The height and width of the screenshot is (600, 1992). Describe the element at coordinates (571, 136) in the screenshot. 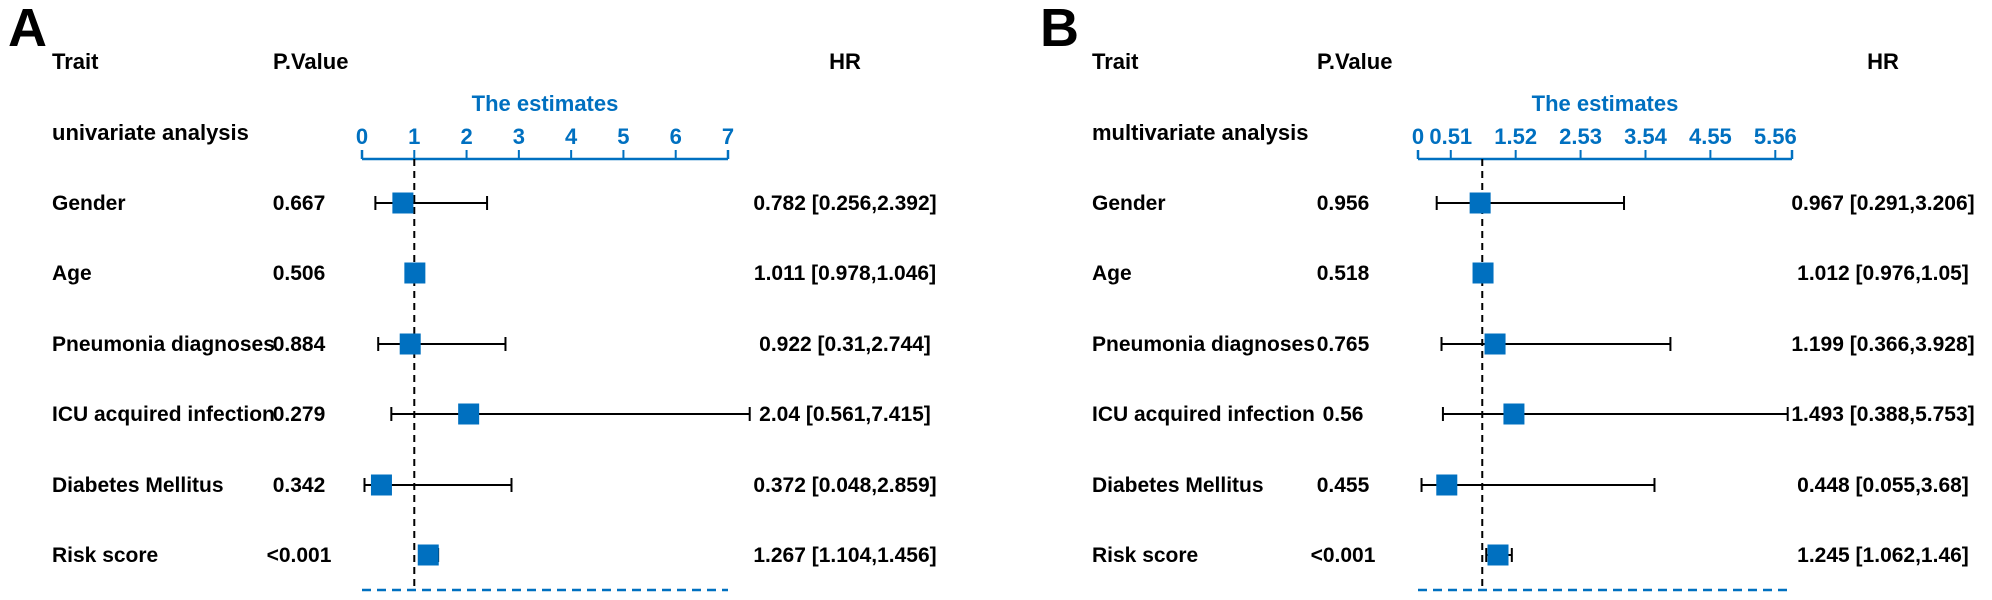

I see `x-tick-label: 4` at that location.